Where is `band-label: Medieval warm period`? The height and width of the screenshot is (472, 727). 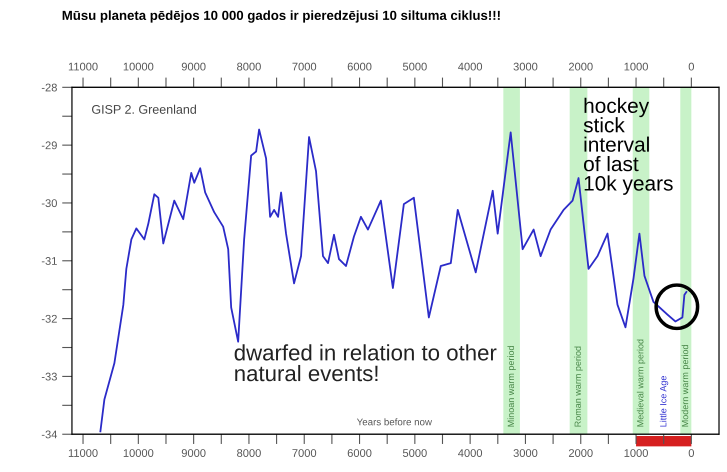 band-label: Medieval warm period is located at coordinates (641, 383).